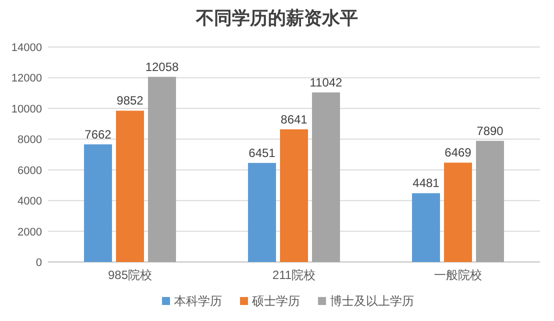  What do you see at coordinates (490, 131) in the screenshot?
I see `data-label: 7890` at bounding box center [490, 131].